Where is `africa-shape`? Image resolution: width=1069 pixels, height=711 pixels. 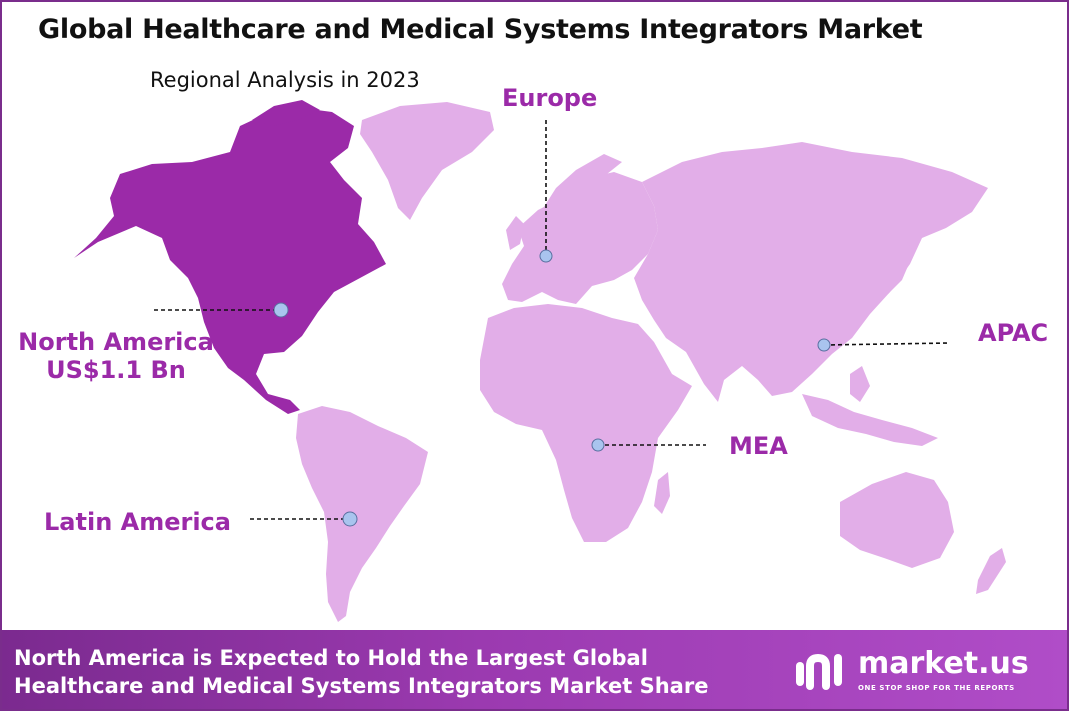
africa-shape is located at coordinates (586, 423).